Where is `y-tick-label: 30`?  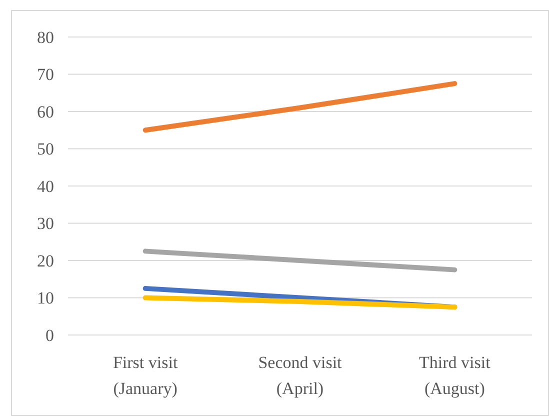
y-tick-label: 30 is located at coordinates (45, 224).